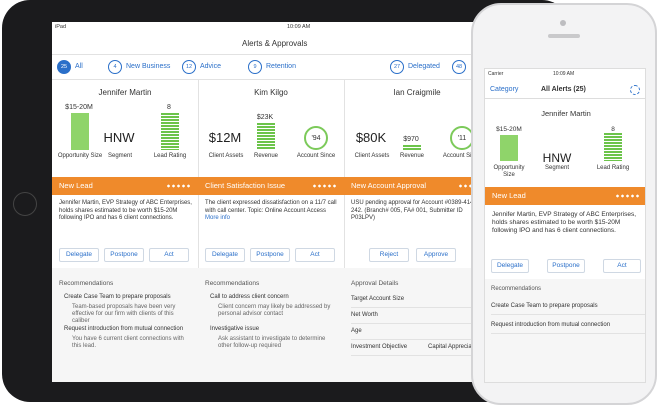  Describe the element at coordinates (504, 89) in the screenshot. I see `nav-category: Category` at that location.